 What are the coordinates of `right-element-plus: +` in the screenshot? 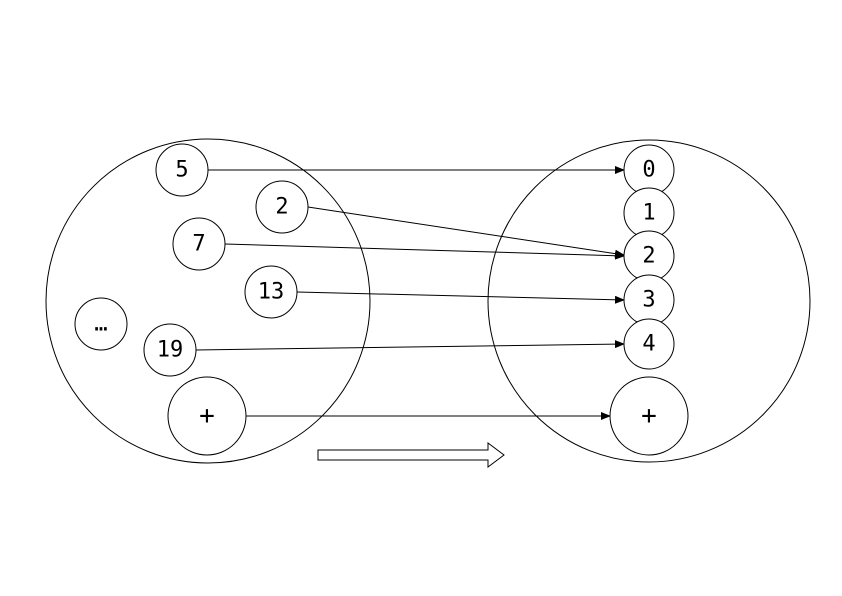 It's located at (649, 416).